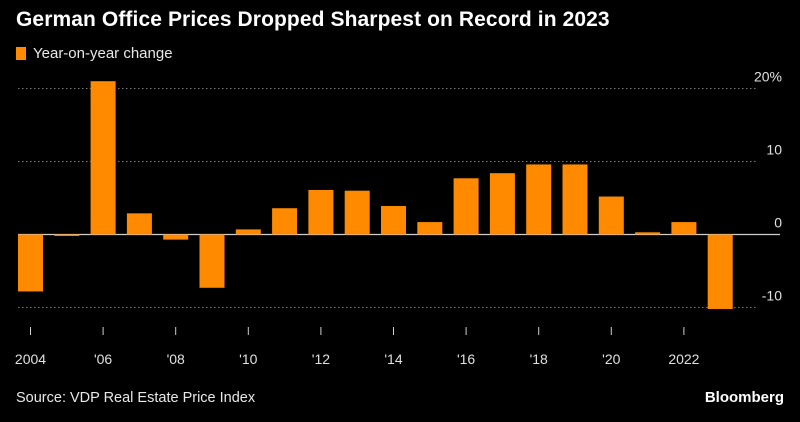 This screenshot has width=800, height=422. I want to click on legend-label: Year-on-year change, so click(103, 53).